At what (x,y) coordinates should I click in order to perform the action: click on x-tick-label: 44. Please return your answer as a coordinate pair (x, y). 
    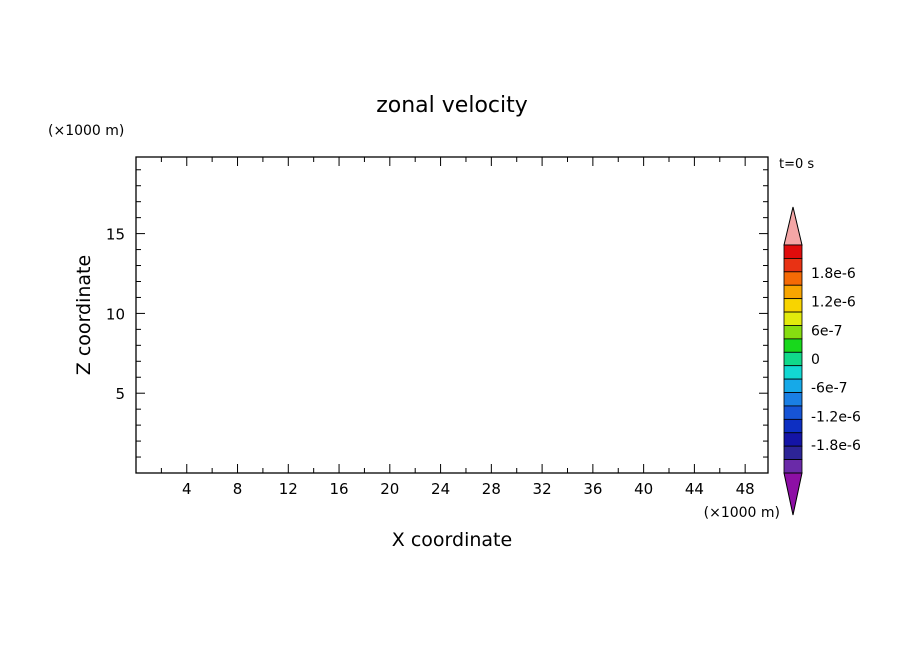
    Looking at the image, I should click on (694, 489).